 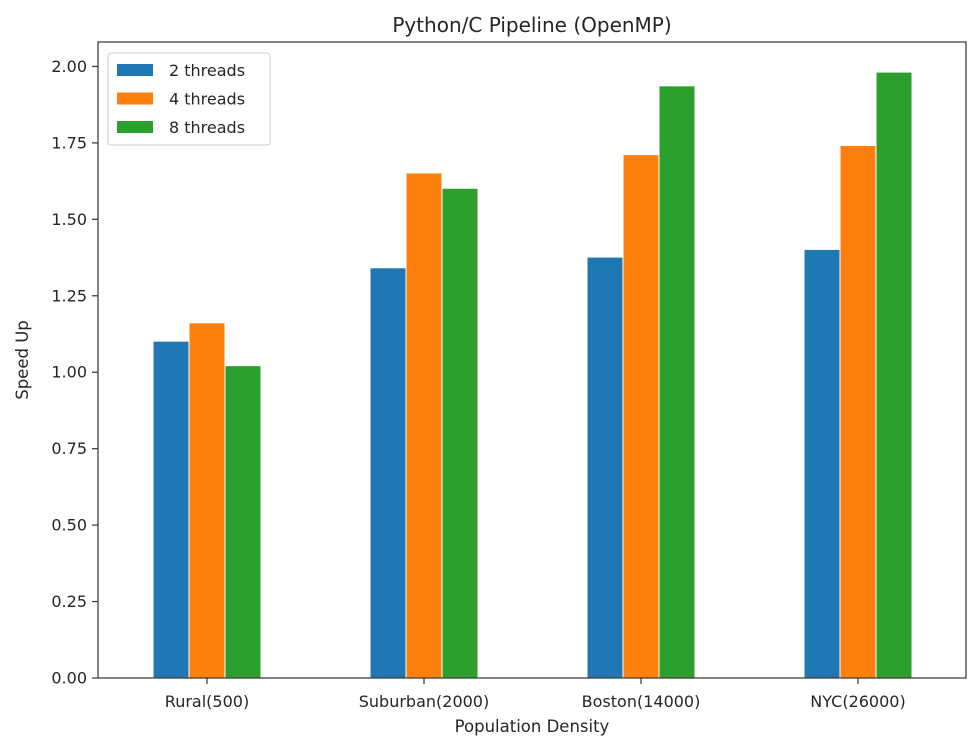 I want to click on x-tick-label: Boston(14000), so click(x=641, y=701).